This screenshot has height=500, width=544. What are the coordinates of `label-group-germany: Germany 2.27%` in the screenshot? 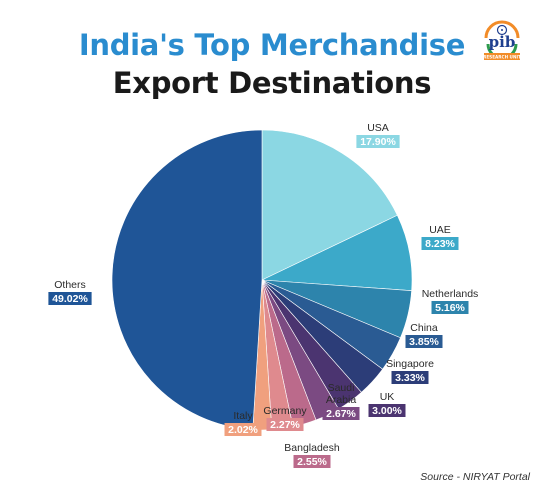 It's located at (285, 418).